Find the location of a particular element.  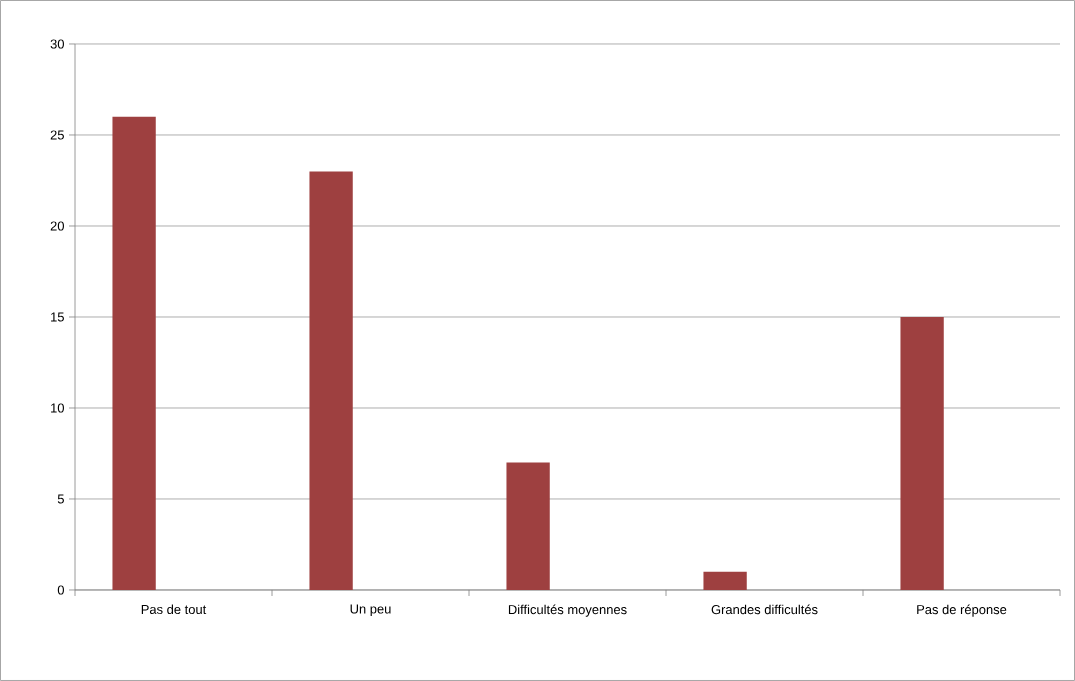

y-tick-label: 20 is located at coordinates (57, 226).